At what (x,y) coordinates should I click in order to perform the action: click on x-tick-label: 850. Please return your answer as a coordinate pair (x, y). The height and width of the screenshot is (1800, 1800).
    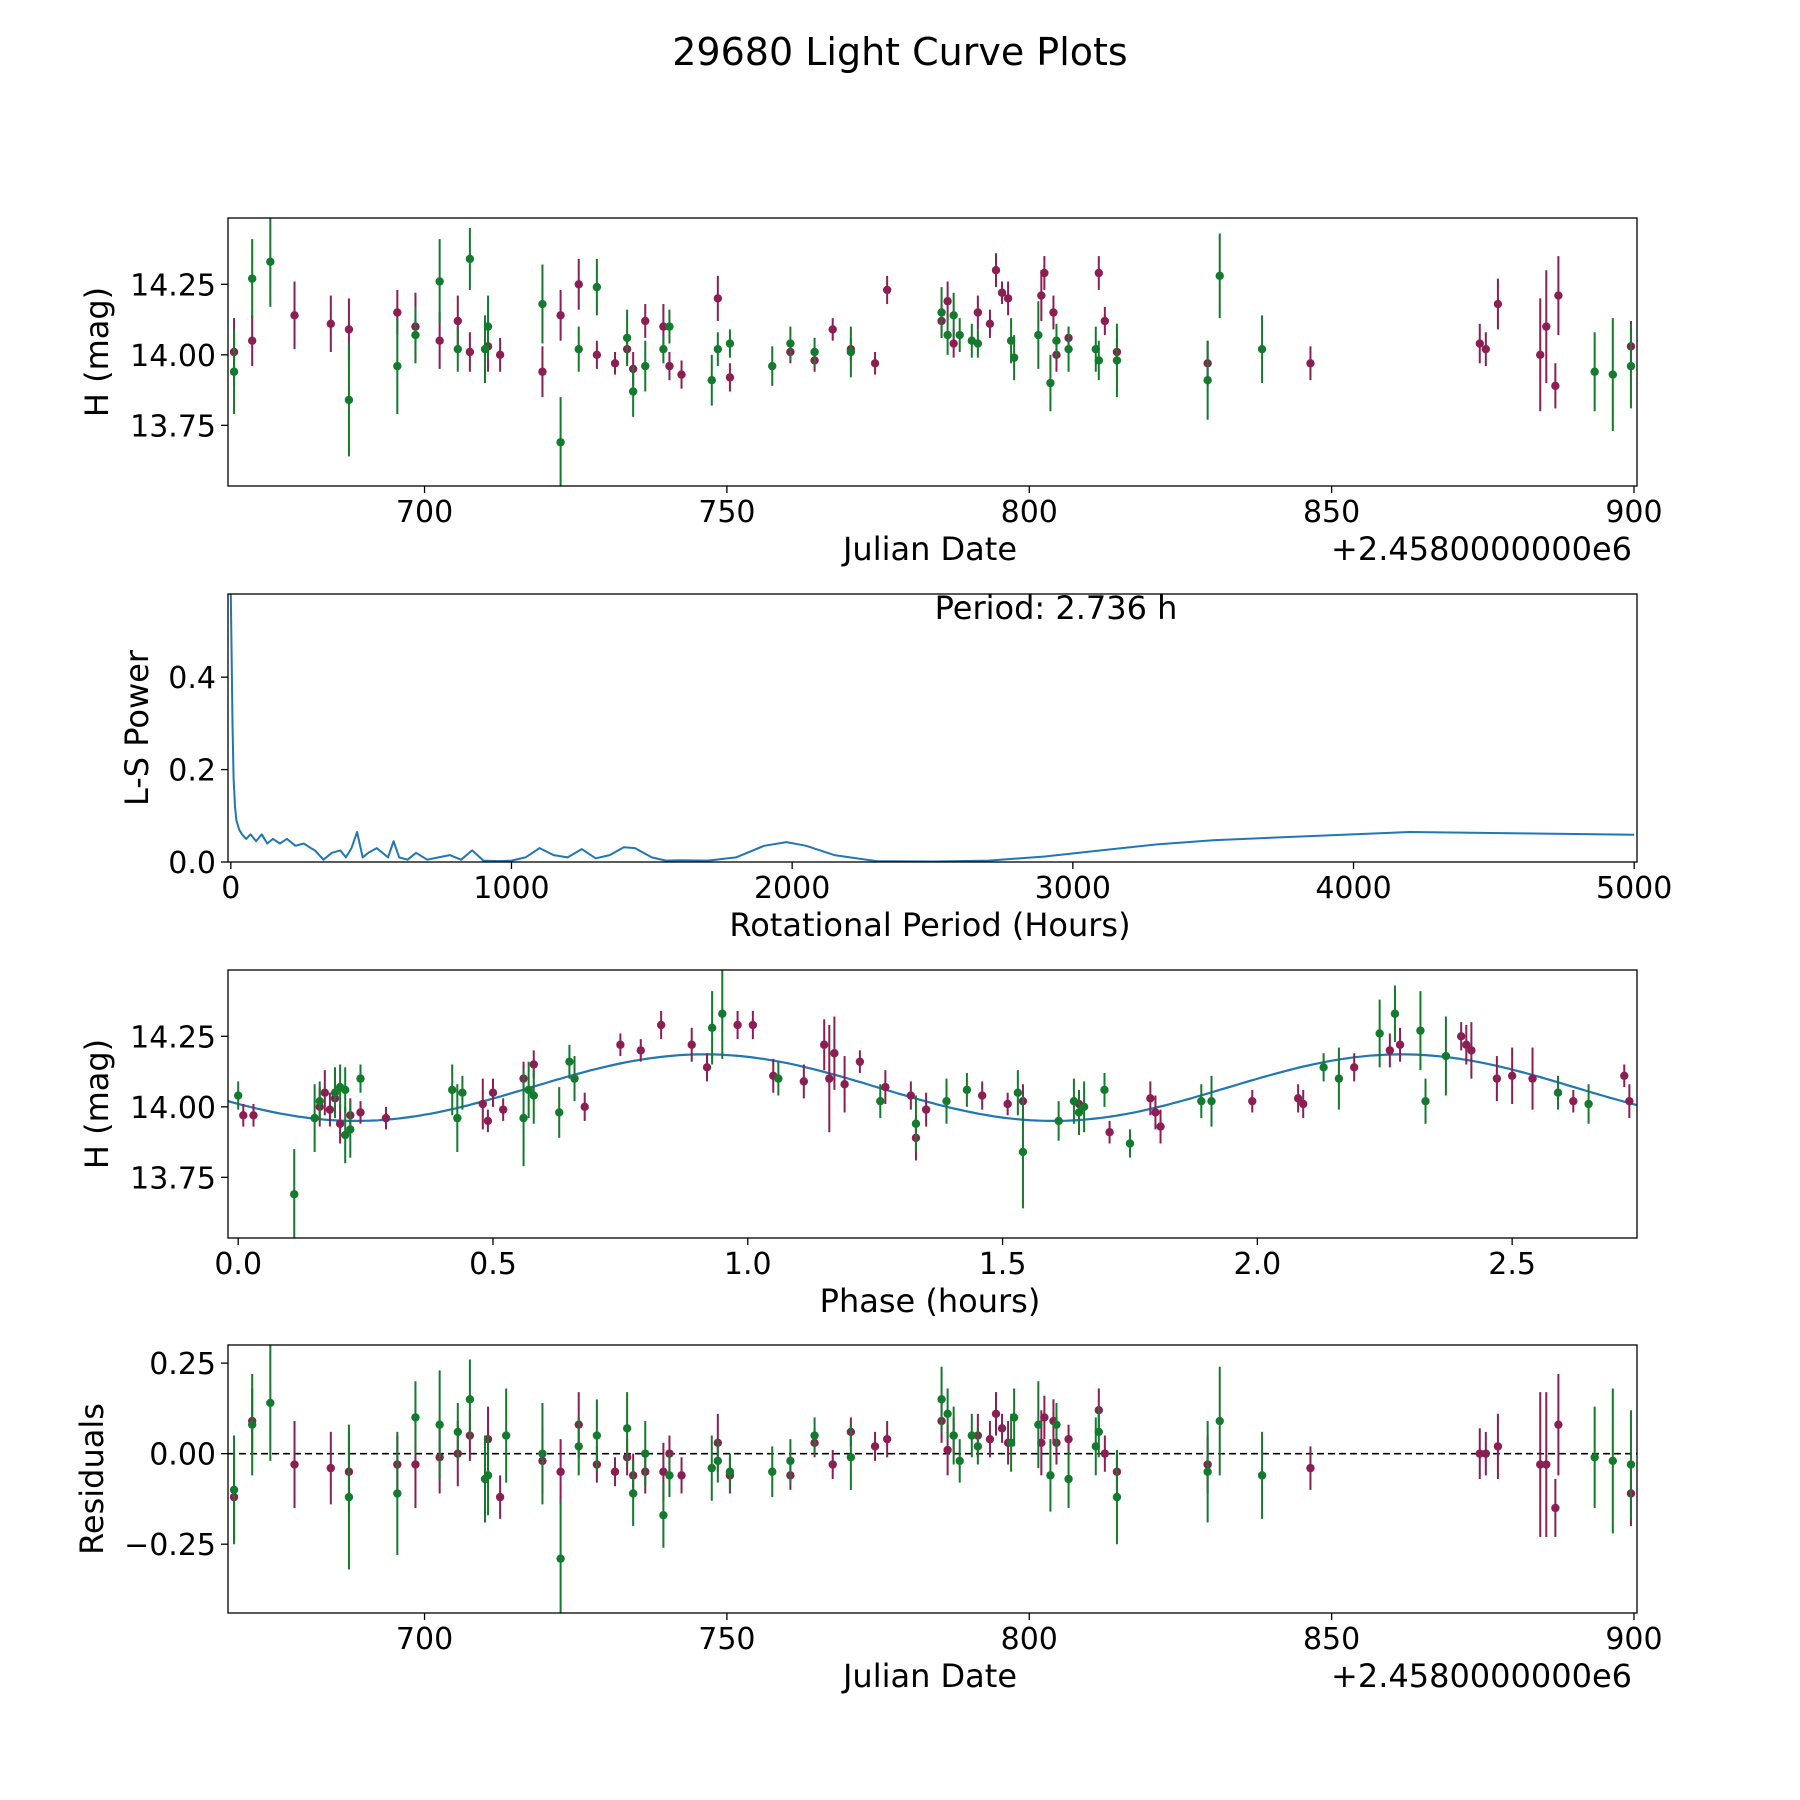
    Looking at the image, I should click on (1331, 512).